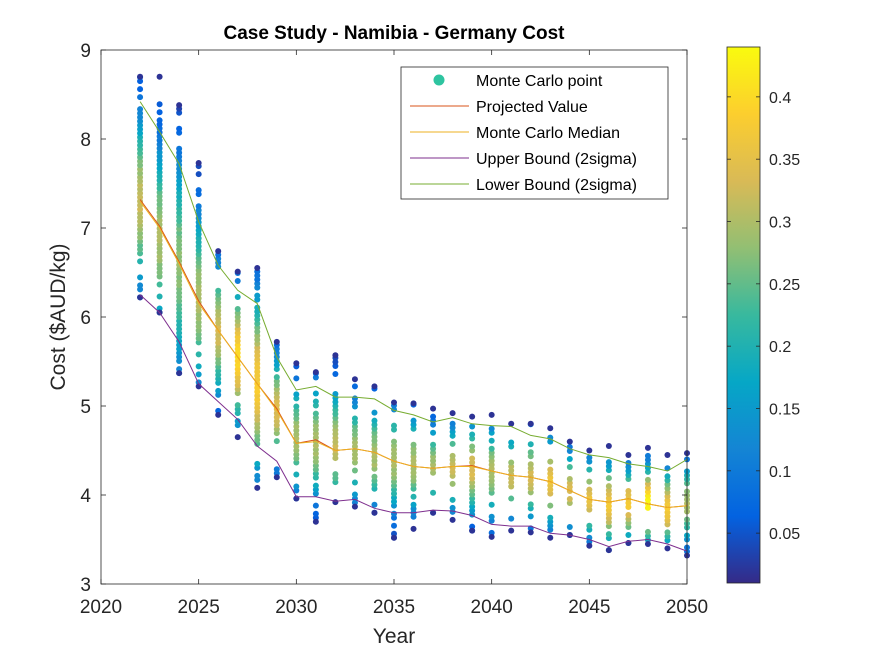 Image resolution: width=875 pixels, height=656 pixels. What do you see at coordinates (394, 33) in the screenshot?
I see `chart-title: Case Study - Namibia - Germany Cost` at bounding box center [394, 33].